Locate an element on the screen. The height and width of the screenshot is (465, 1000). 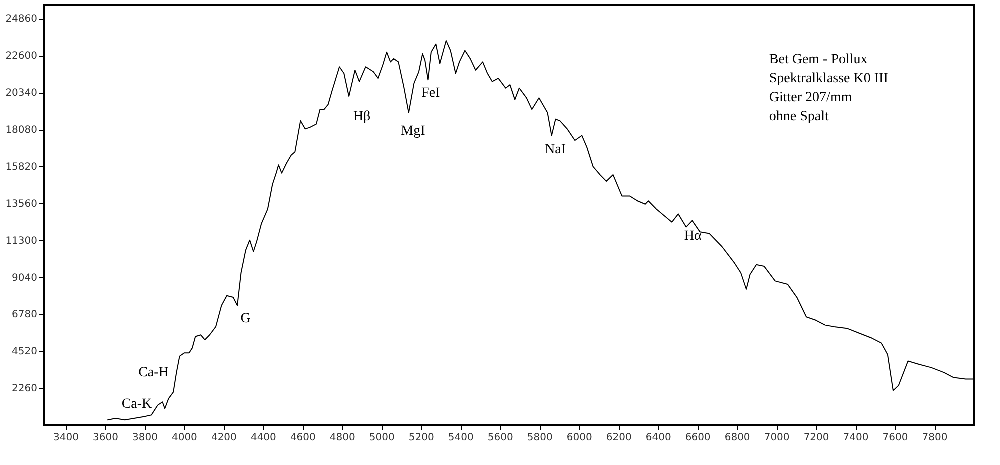
annotation: NaI is located at coordinates (555, 150).